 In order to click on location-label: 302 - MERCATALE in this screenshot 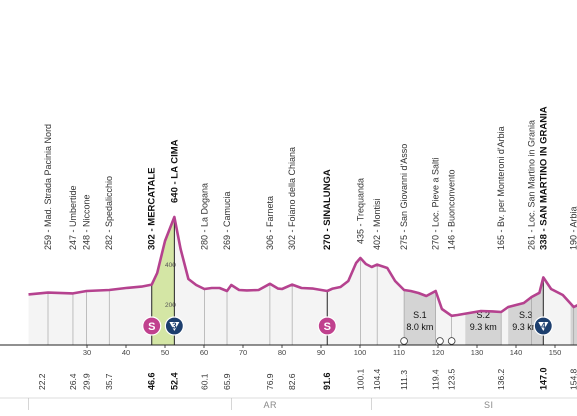, I will do `click(152, 208)`.